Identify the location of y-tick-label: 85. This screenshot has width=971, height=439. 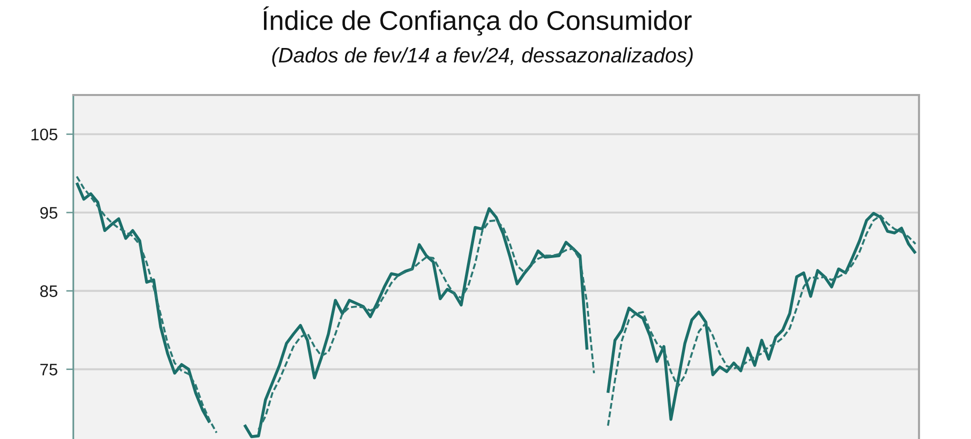
(49, 291).